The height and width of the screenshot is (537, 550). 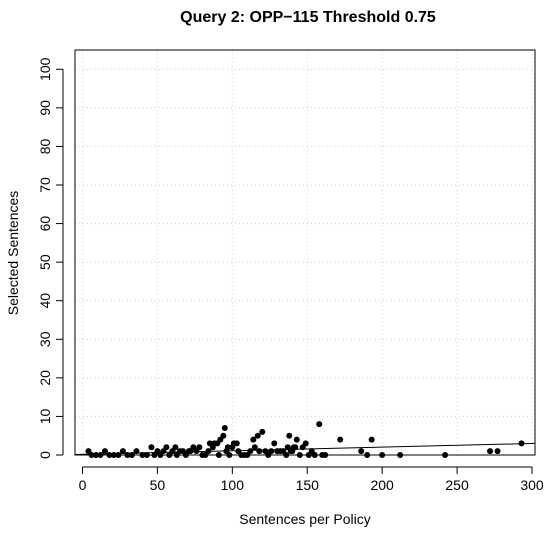 What do you see at coordinates (233, 485) in the screenshot?
I see `x-tick-label: 100` at bounding box center [233, 485].